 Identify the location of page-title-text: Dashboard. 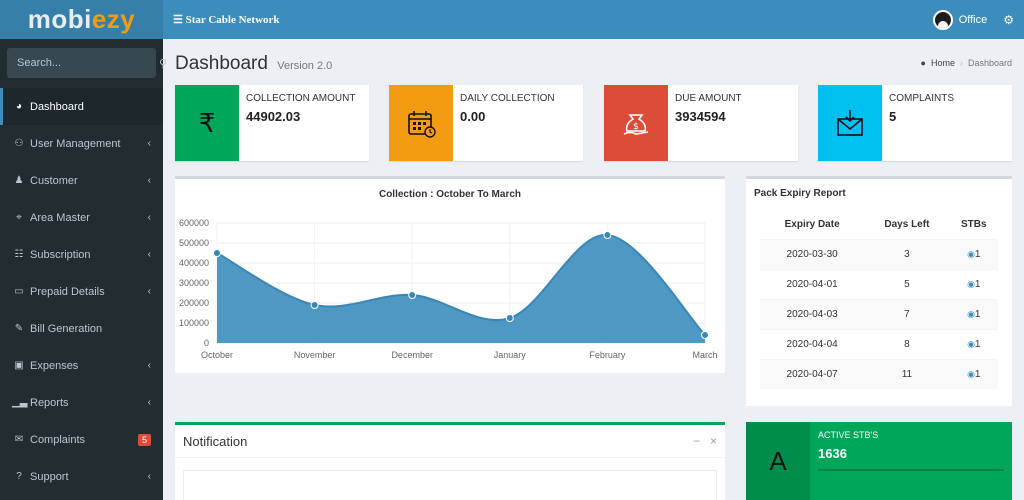
(221, 63).